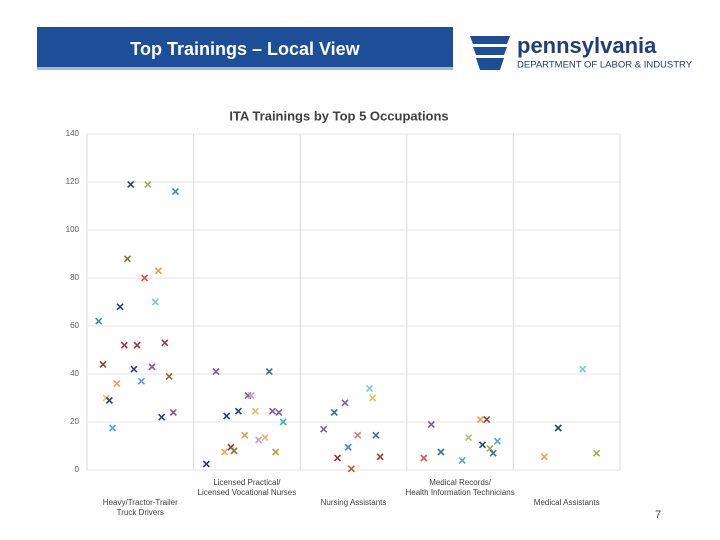  Describe the element at coordinates (605, 65) in the screenshot. I see `logo-subtitle: DEPARTMENT OF LABOR & INDUSTRY` at that location.